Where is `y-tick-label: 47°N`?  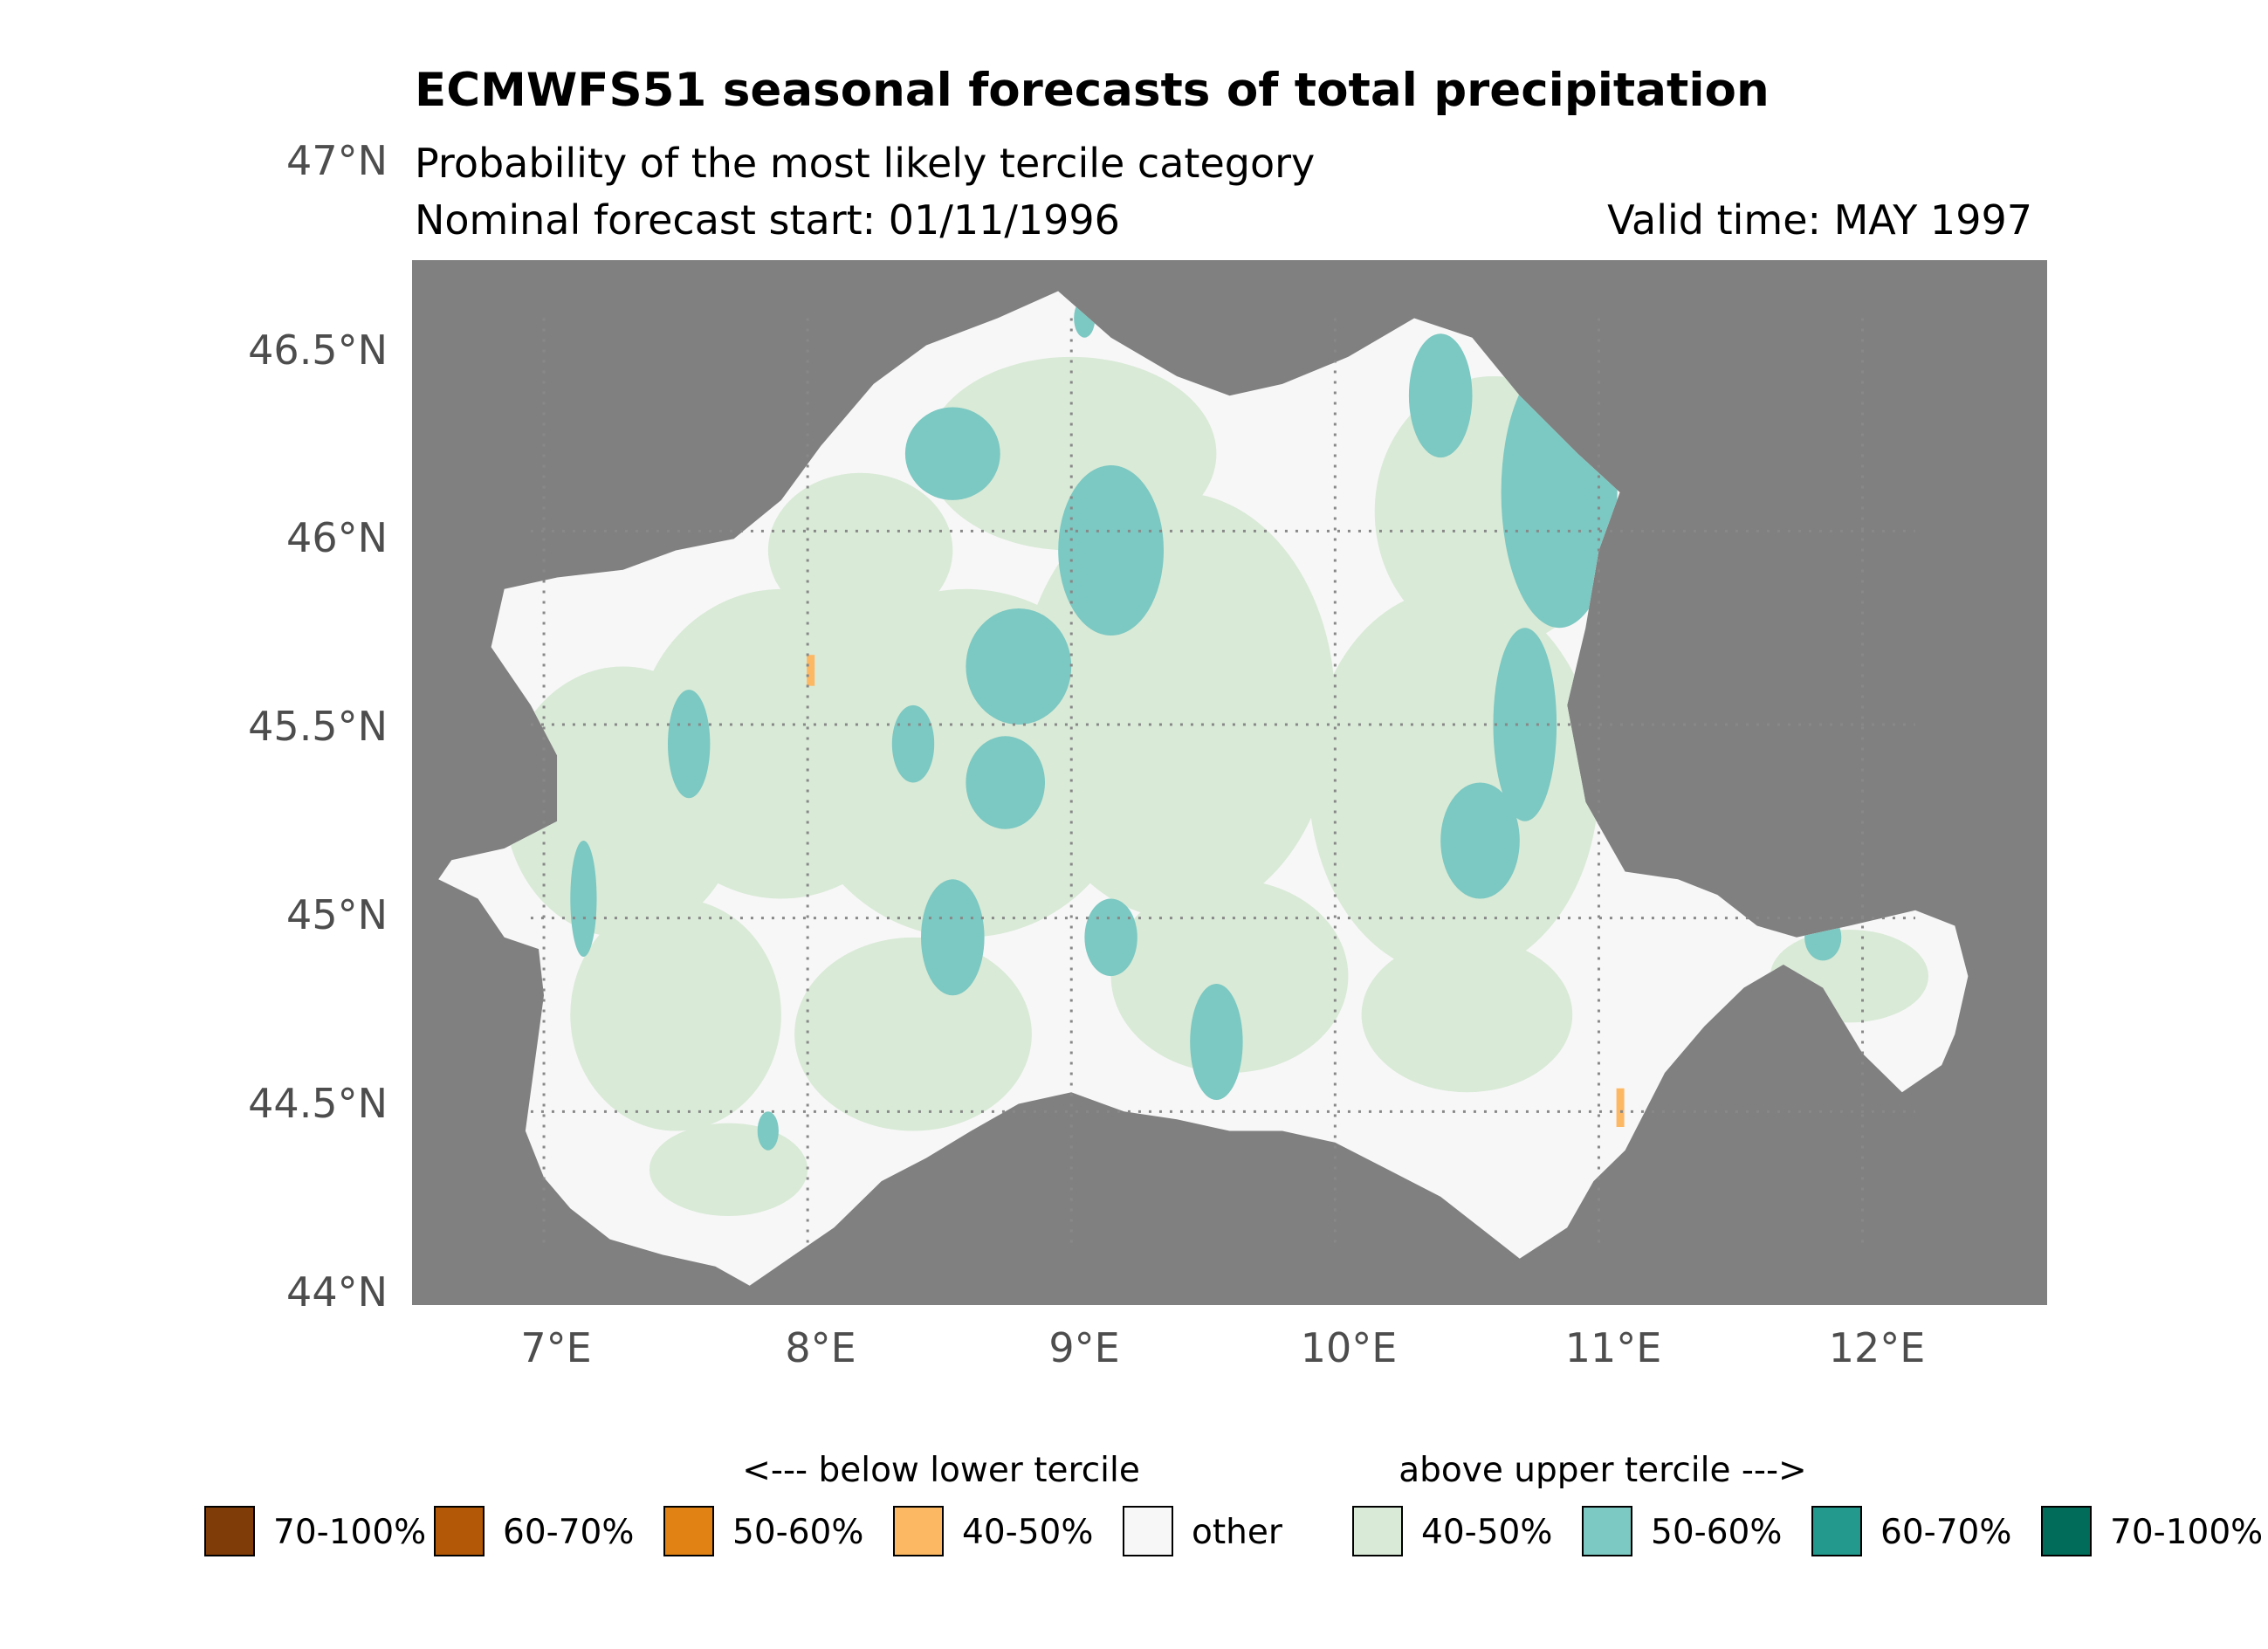 y-tick-label: 47°N is located at coordinates (337, 160).